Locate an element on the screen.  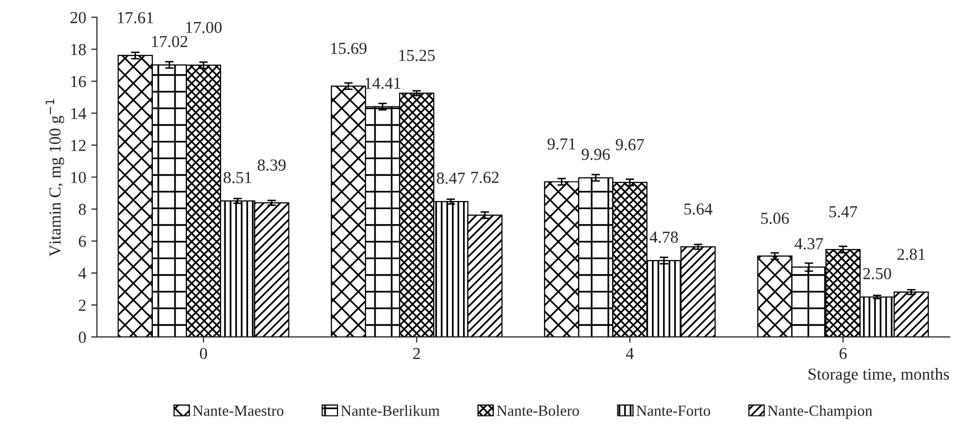
y-tick-label: 20 is located at coordinates (78, 18).